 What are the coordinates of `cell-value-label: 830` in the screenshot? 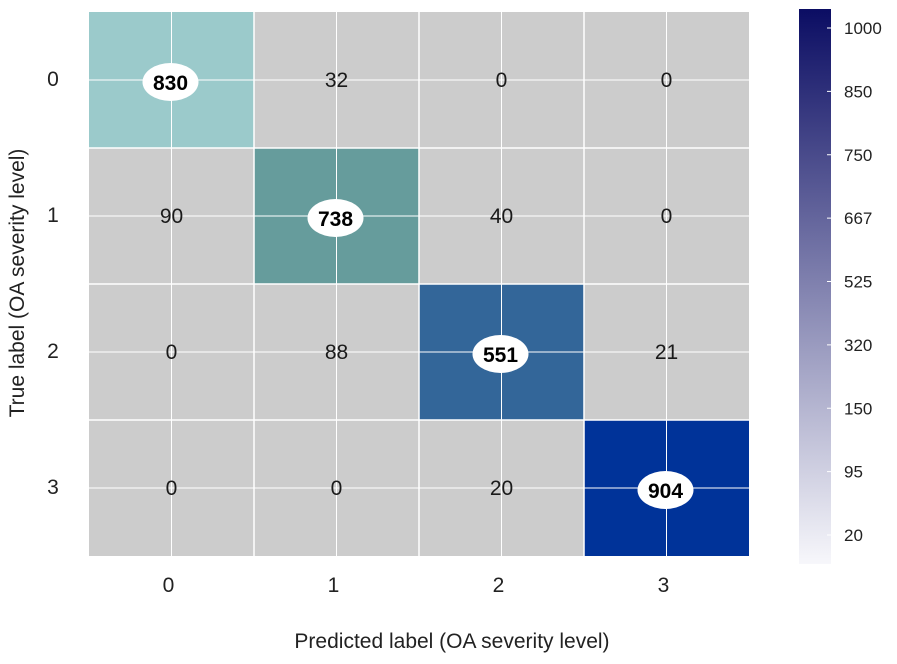 It's located at (170, 83).